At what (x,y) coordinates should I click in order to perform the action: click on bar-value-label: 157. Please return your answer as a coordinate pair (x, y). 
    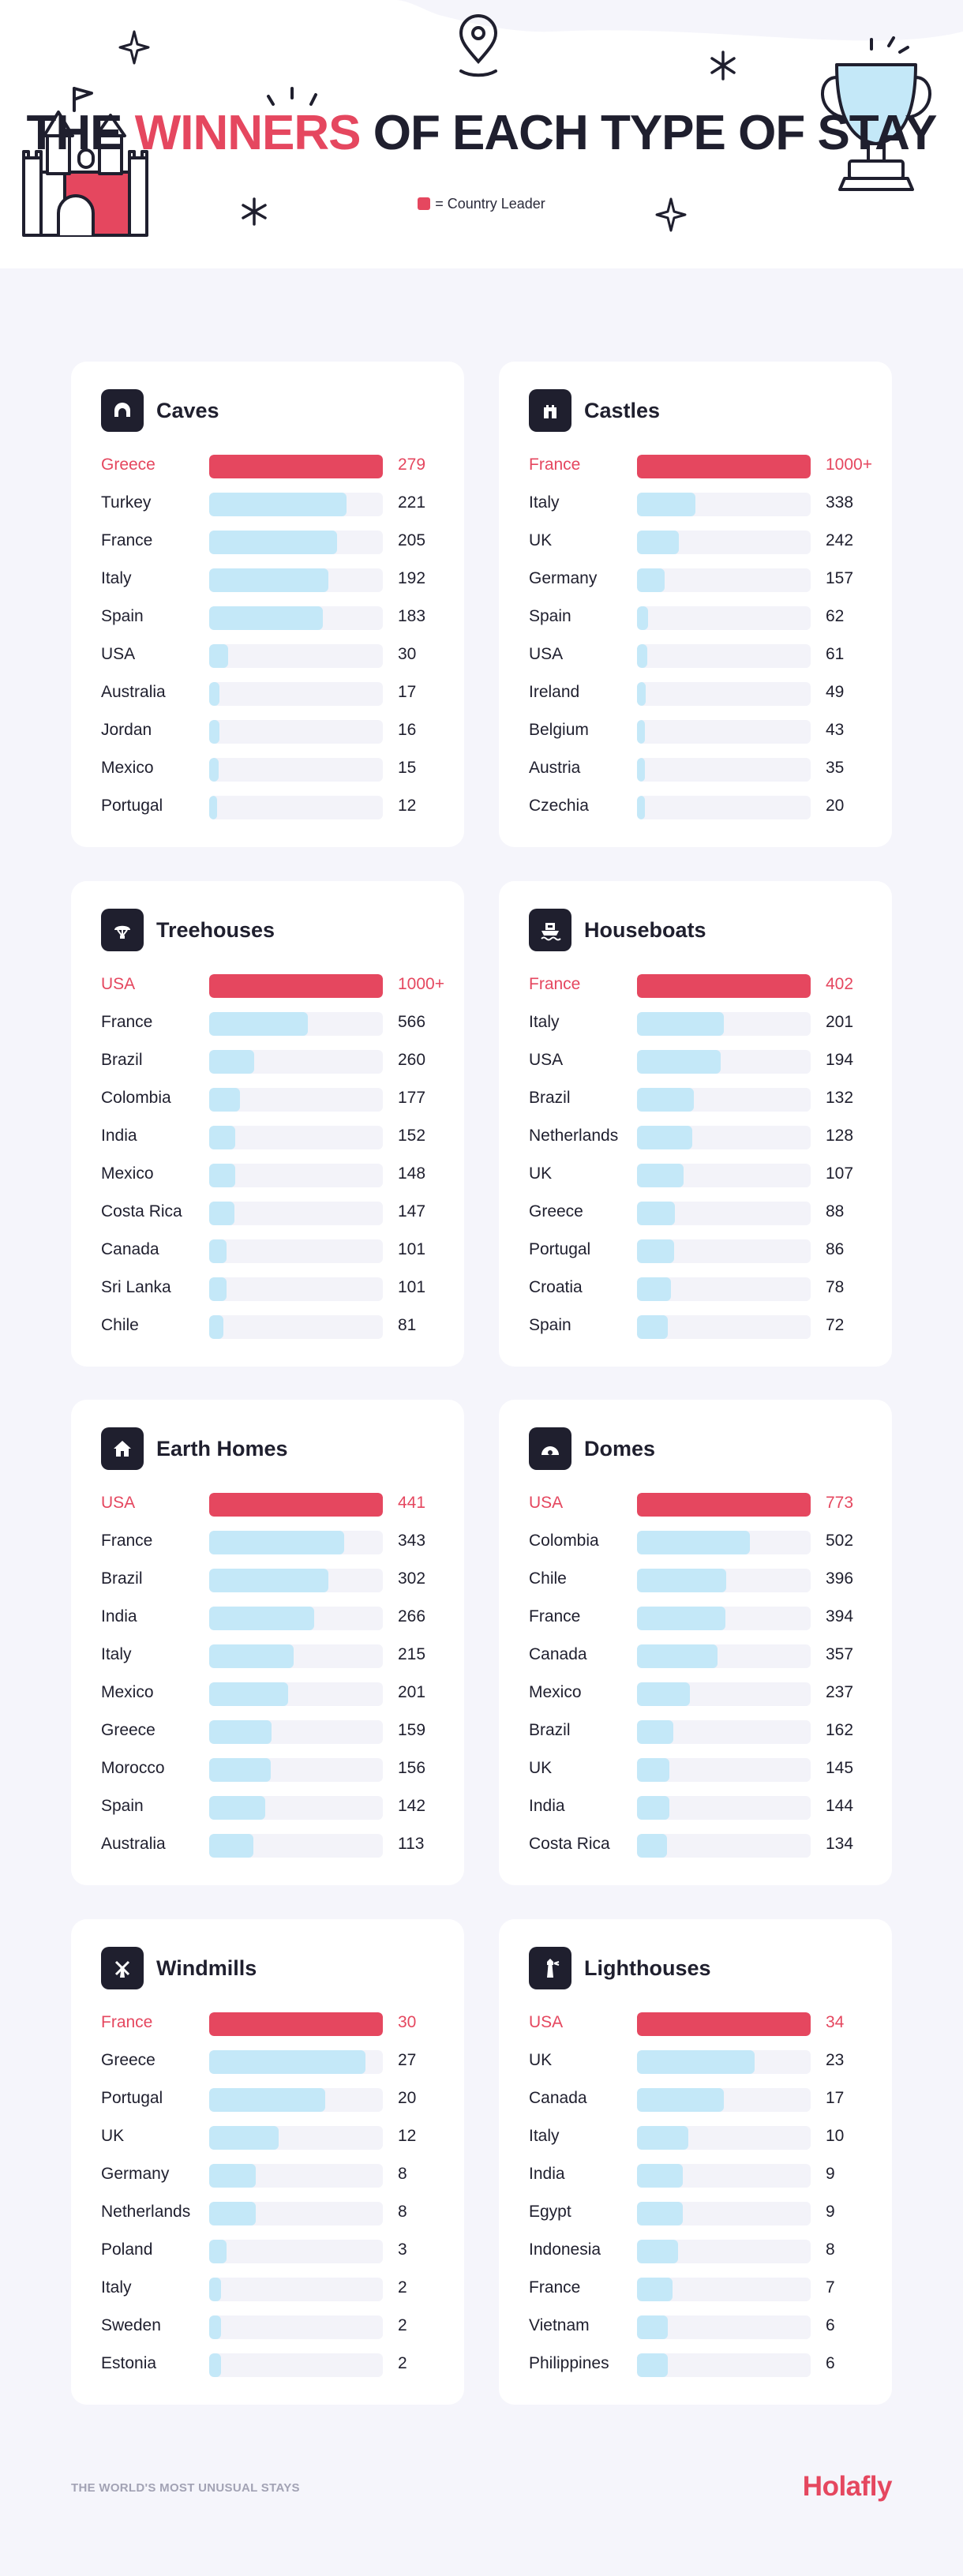
    Looking at the image, I should click on (840, 578).